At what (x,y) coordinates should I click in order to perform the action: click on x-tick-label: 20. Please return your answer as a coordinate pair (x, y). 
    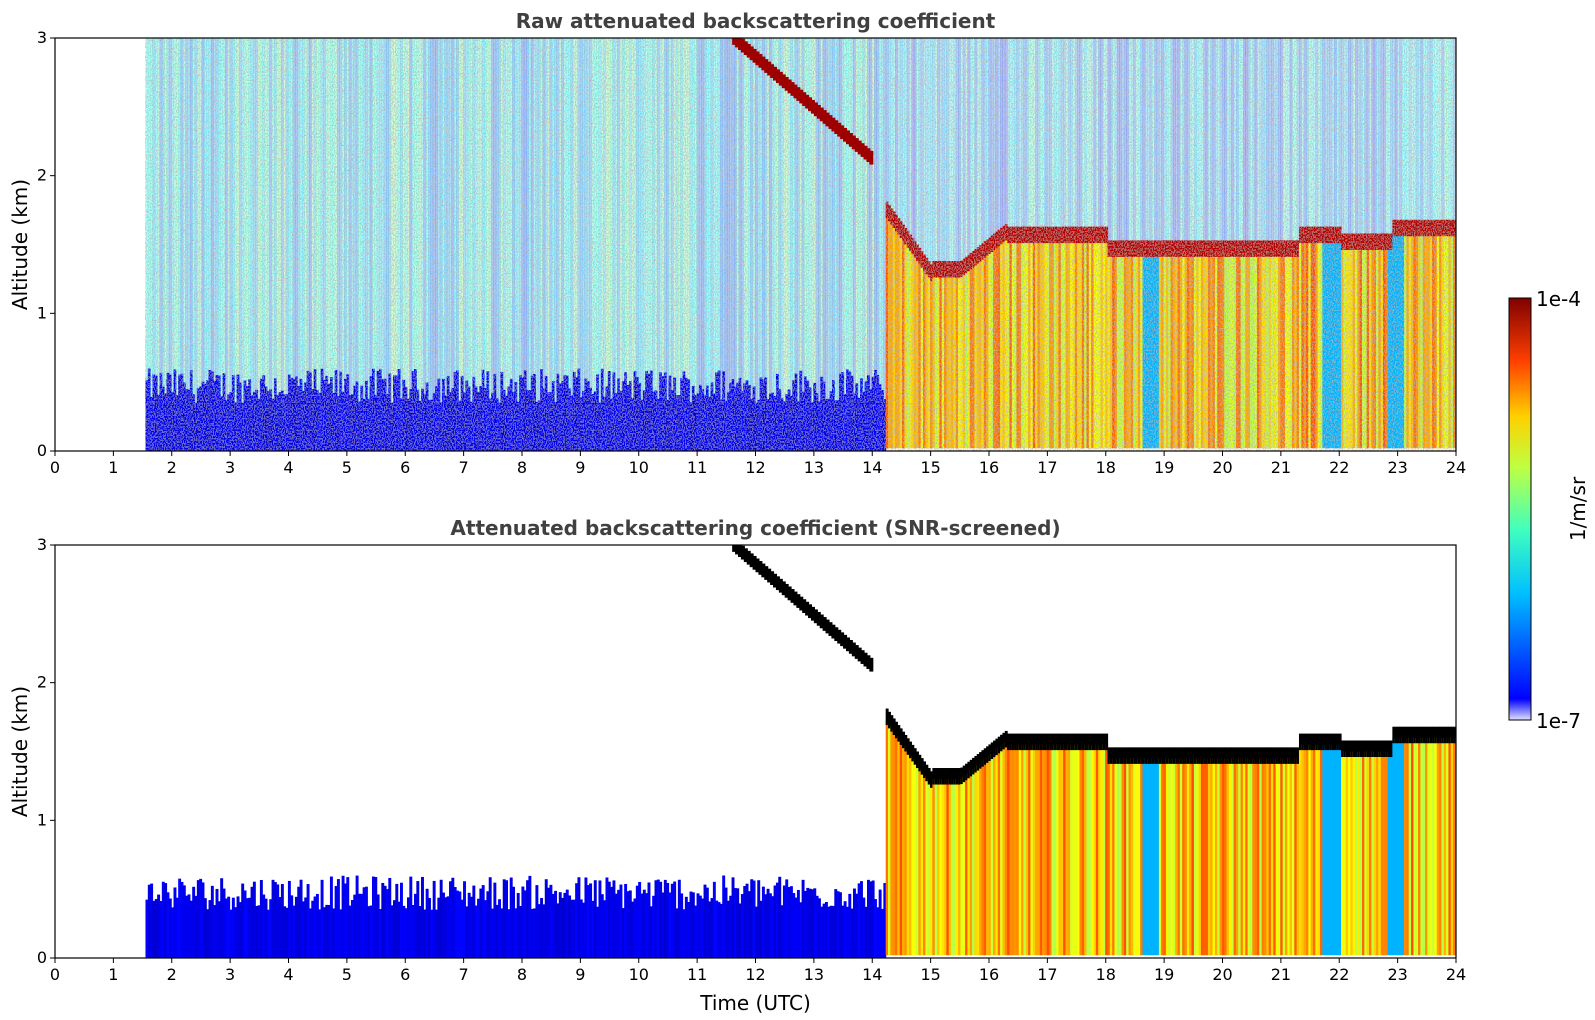
    Looking at the image, I should click on (1222, 974).